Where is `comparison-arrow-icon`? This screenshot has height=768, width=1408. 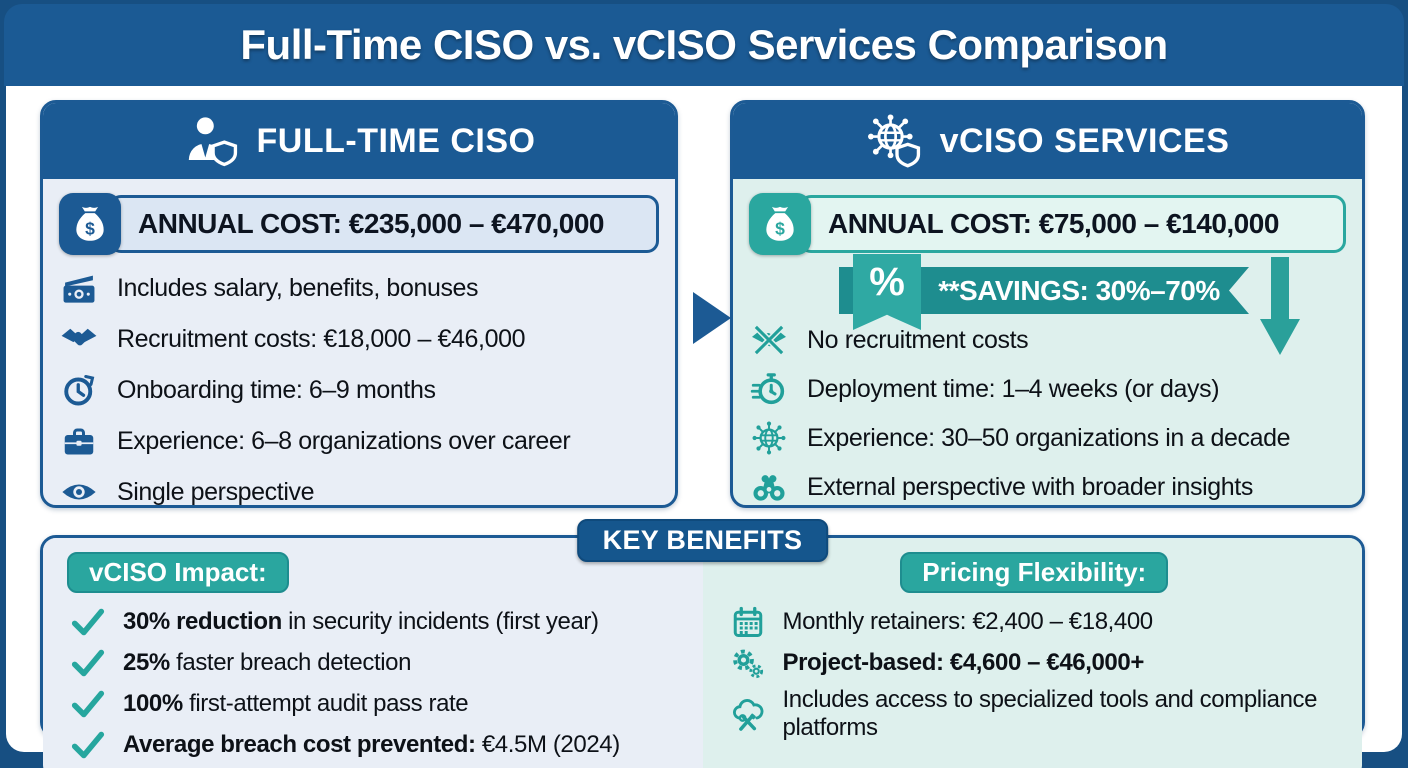 comparison-arrow-icon is located at coordinates (712, 318).